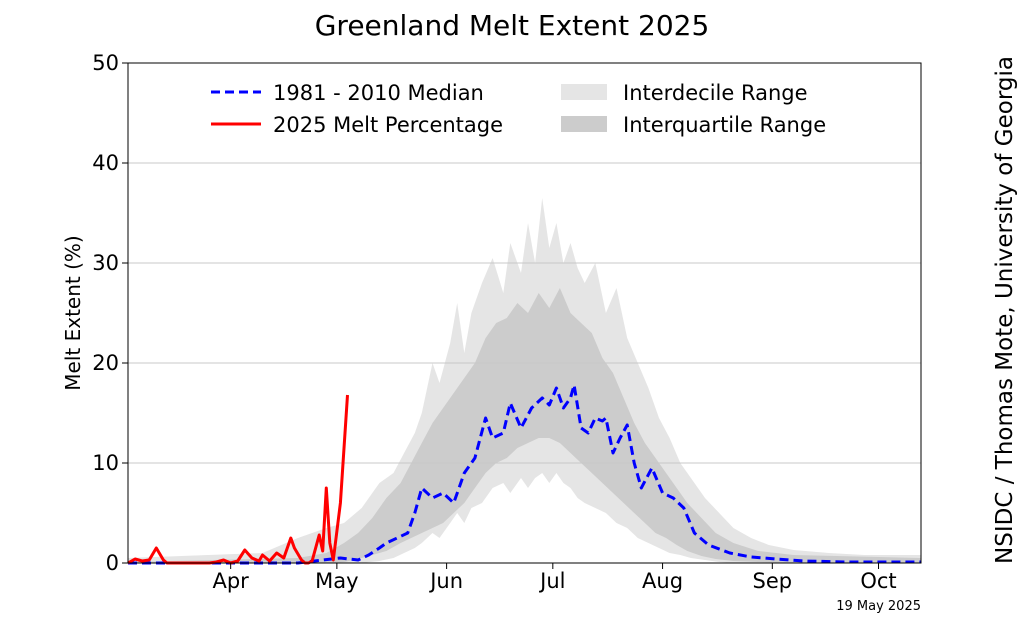 The width and height of the screenshot is (1024, 626). I want to click on current-year-series-line, so click(238, 479).